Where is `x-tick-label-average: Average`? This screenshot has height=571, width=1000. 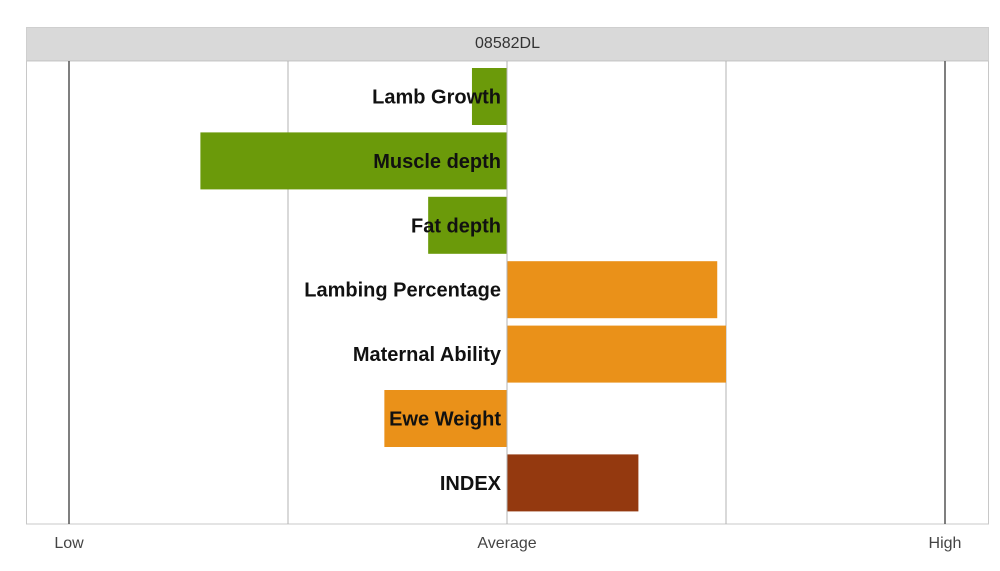
x-tick-label-average: Average is located at coordinates (506, 543).